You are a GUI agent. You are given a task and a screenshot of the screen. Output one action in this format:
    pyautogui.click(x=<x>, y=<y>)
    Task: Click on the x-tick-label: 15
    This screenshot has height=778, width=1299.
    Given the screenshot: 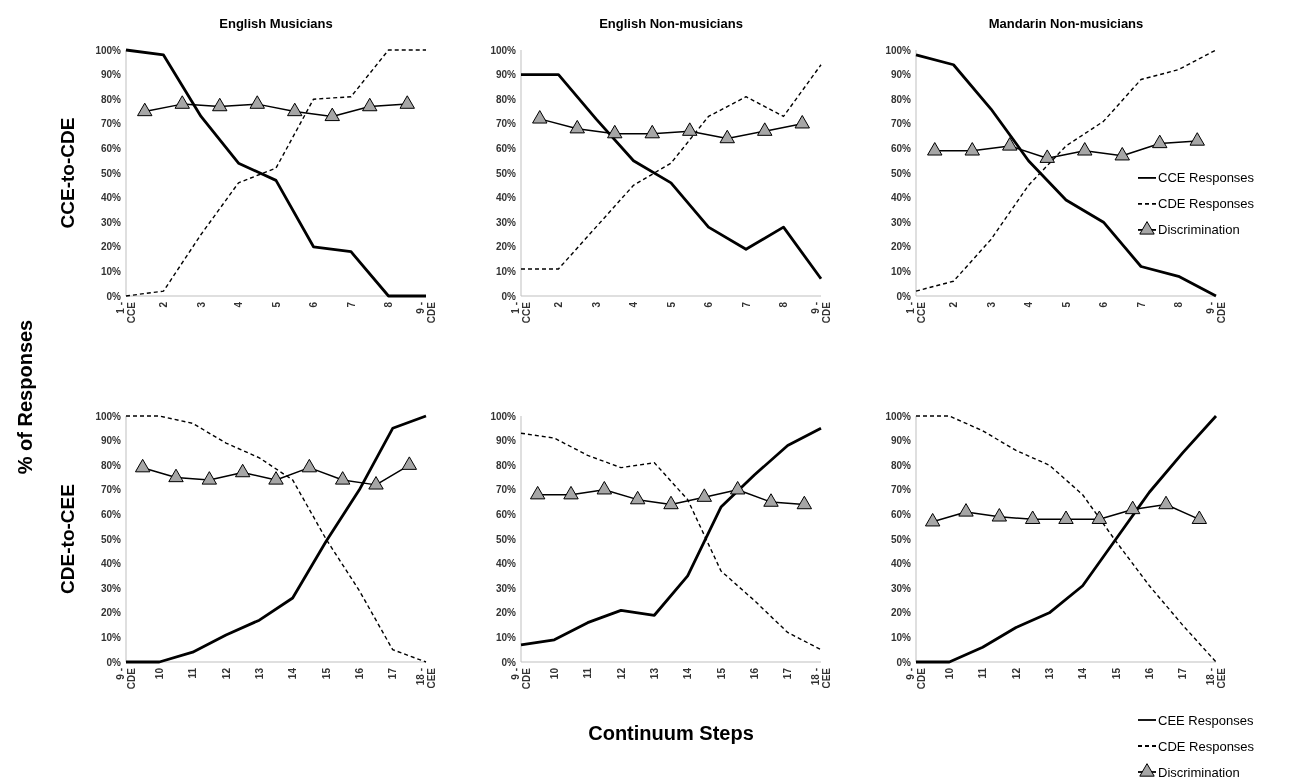 What is the action you would take?
    pyautogui.click(x=1116, y=673)
    